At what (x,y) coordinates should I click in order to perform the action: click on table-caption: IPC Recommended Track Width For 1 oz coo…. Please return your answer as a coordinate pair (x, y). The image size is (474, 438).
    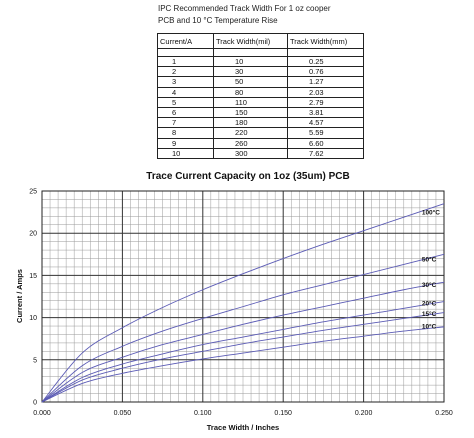
    Looking at the image, I should click on (244, 15).